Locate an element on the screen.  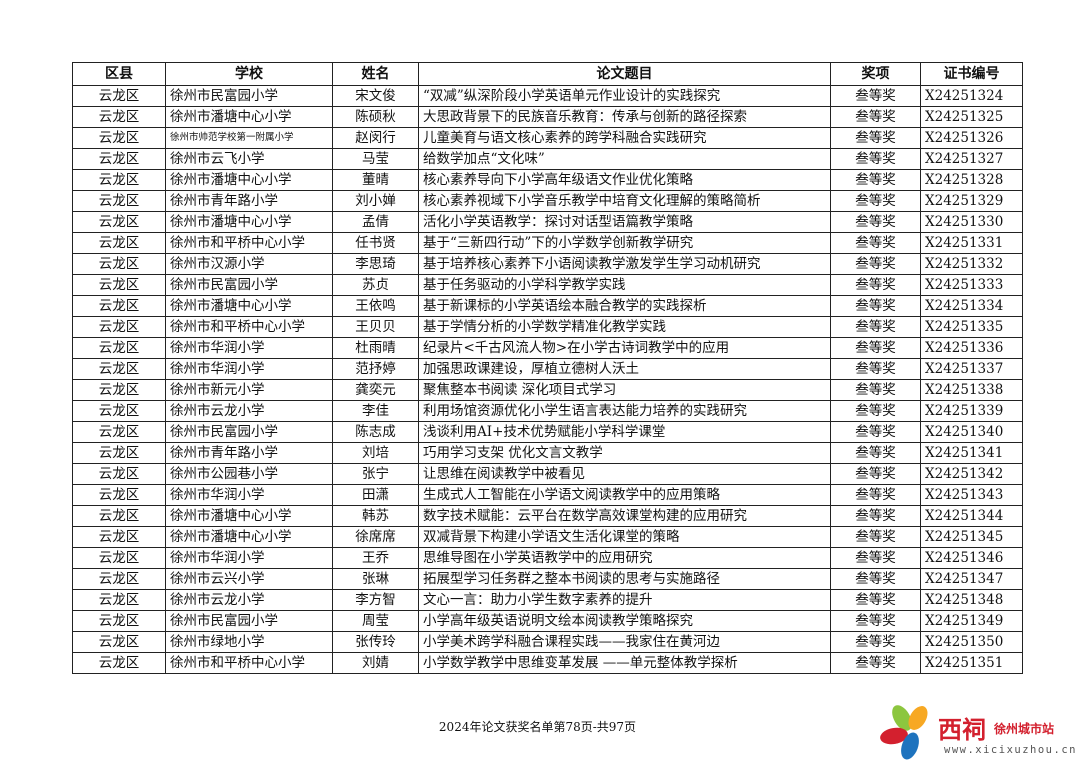
name-cell: 韩苏 is located at coordinates (375, 516).